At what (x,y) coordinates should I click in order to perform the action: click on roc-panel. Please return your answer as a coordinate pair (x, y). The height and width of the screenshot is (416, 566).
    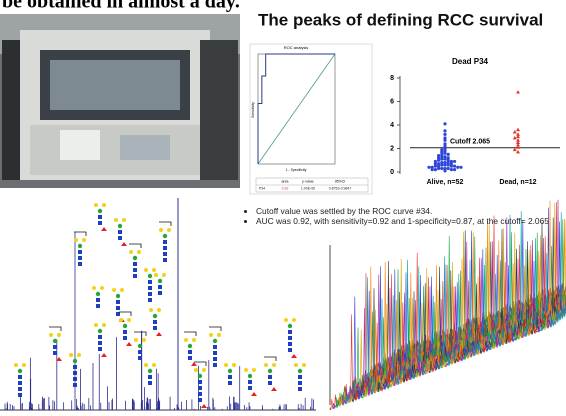
    Looking at the image, I should click on (311, 119).